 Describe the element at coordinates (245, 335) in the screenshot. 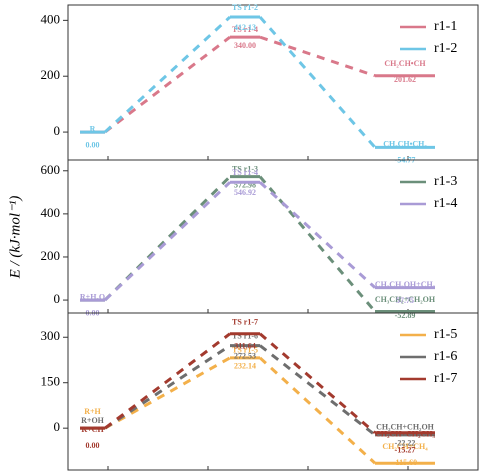

I see `point-label: TS r1-6` at that location.